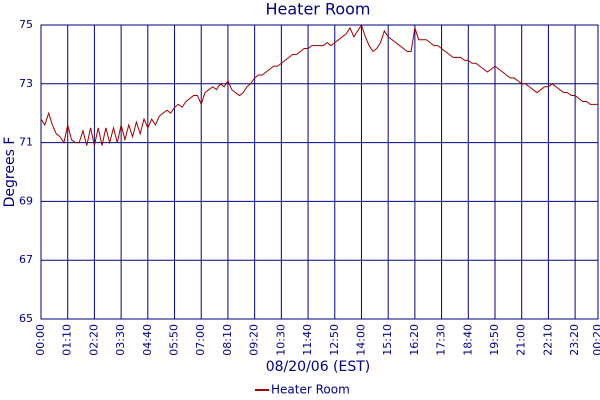 The image size is (600, 400). What do you see at coordinates (147, 340) in the screenshot?
I see `x-tick-label: 04:40` at bounding box center [147, 340].